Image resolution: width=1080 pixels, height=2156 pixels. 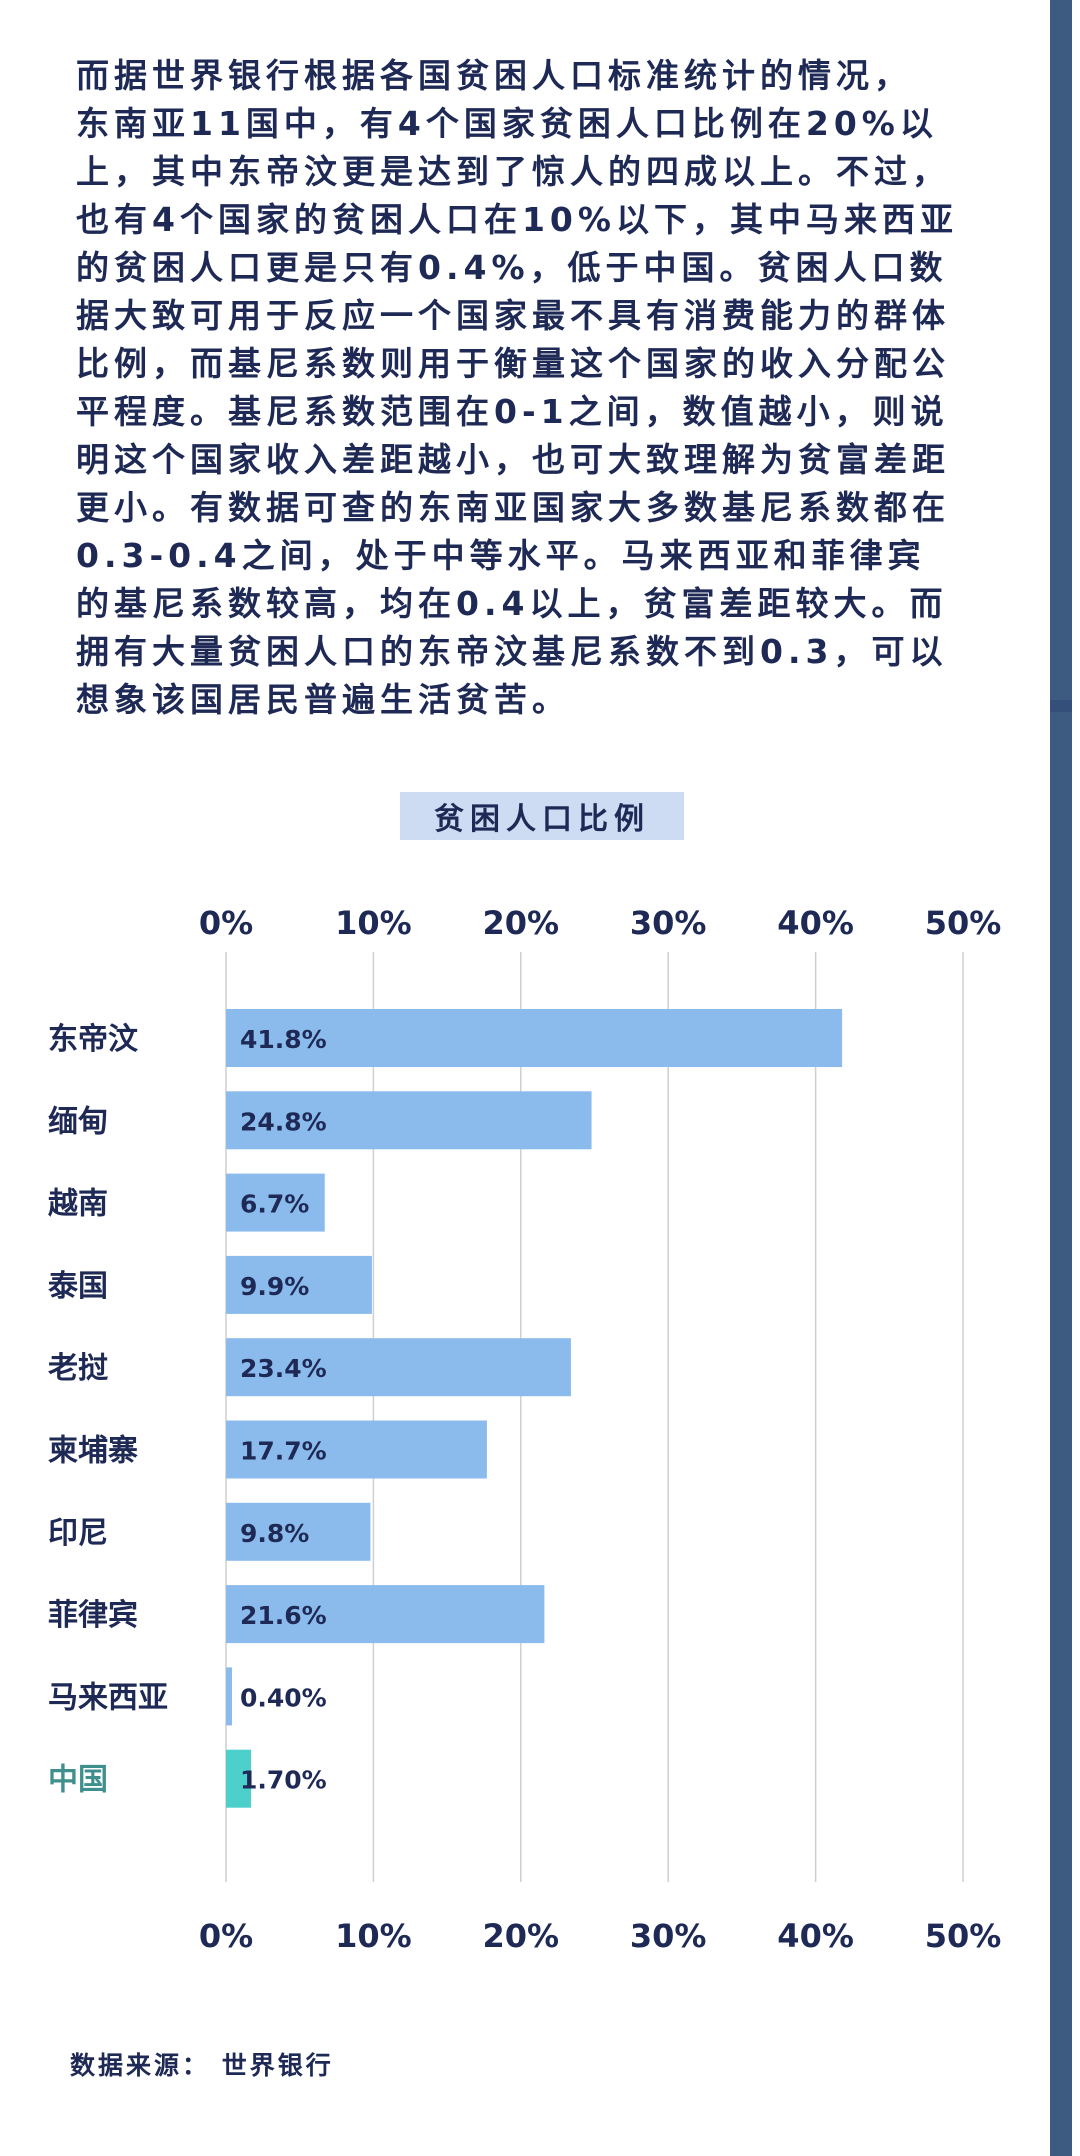 What do you see at coordinates (202, 2065) in the screenshot?
I see `data-source: 数据来源： 世界银行` at bounding box center [202, 2065].